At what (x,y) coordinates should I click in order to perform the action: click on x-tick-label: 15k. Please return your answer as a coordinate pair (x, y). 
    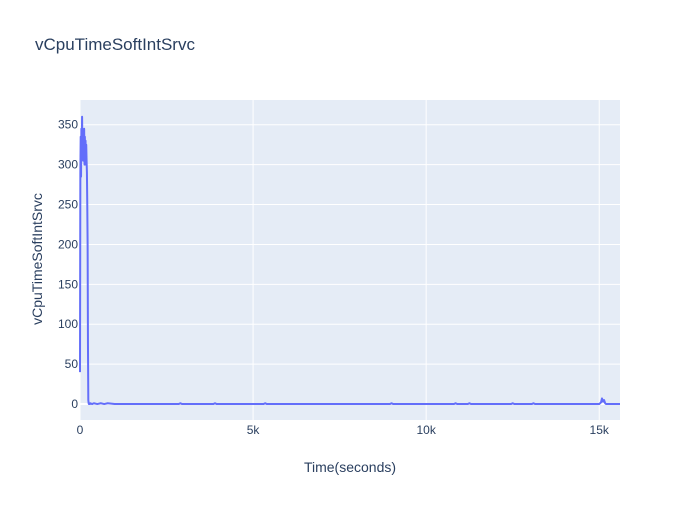
    Looking at the image, I should click on (600, 430).